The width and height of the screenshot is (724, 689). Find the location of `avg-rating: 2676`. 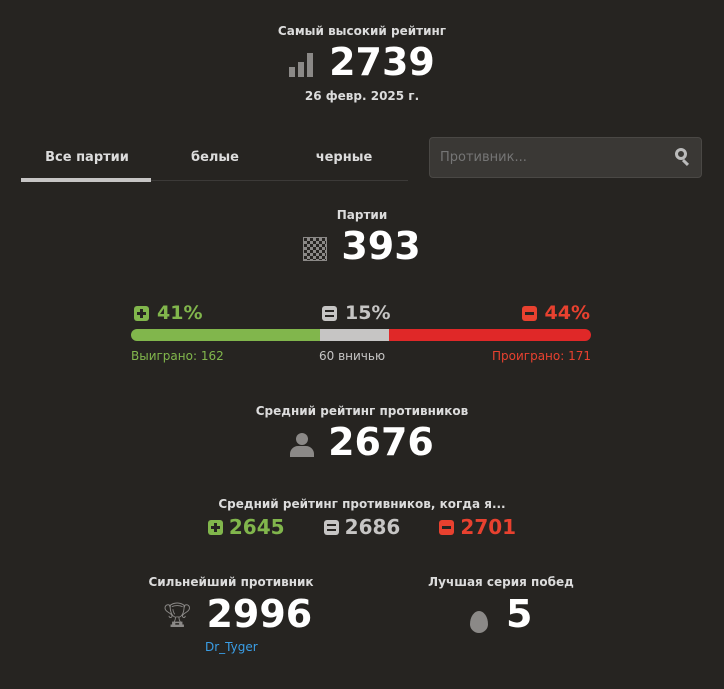

avg-rating: 2676 is located at coordinates (362, 442).